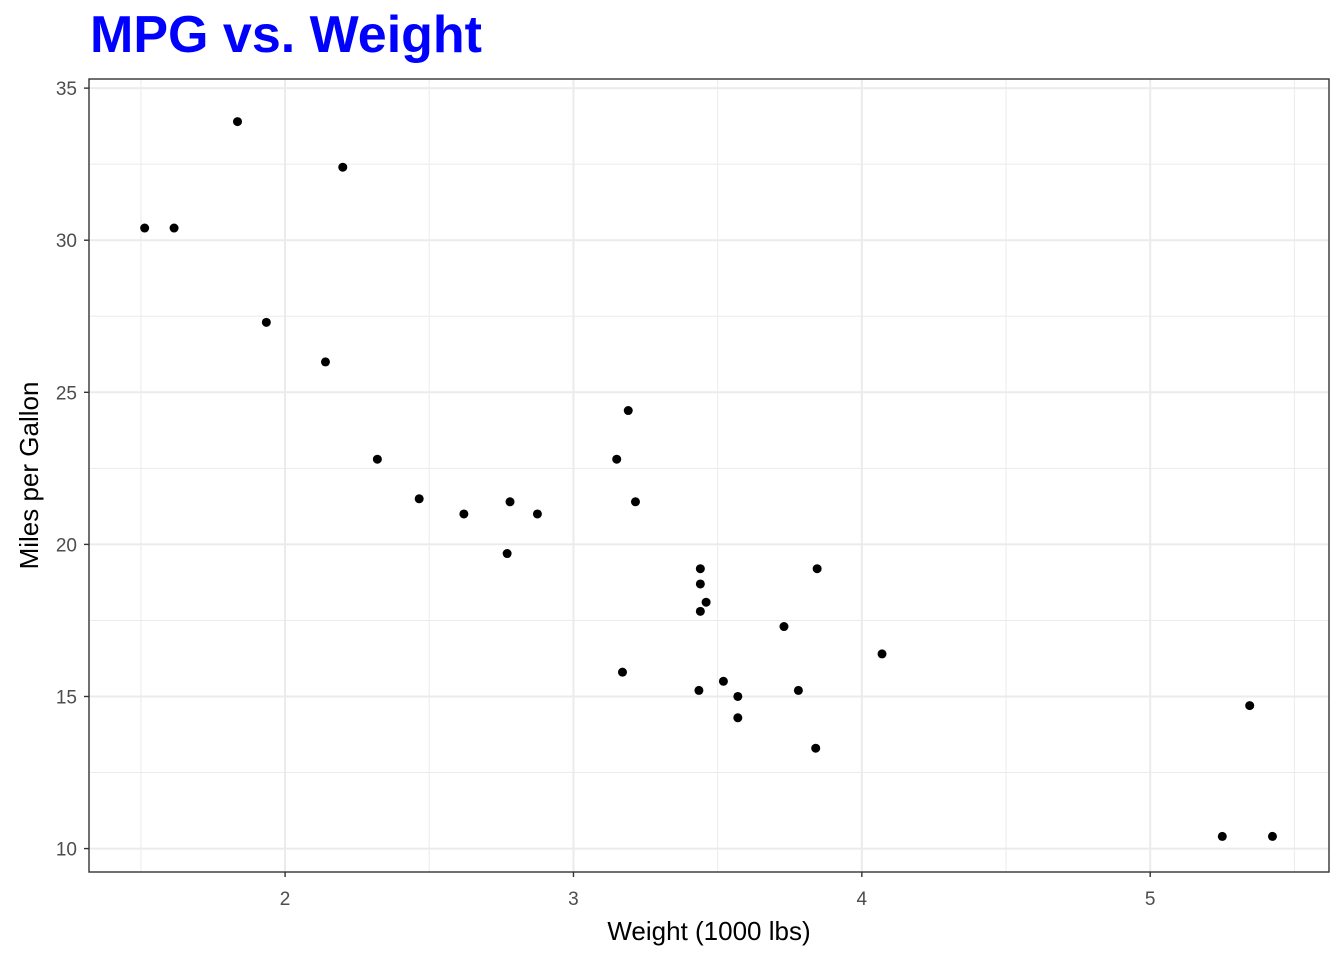 The image size is (1344, 960). I want to click on y-tick-label: 20, so click(66, 545).